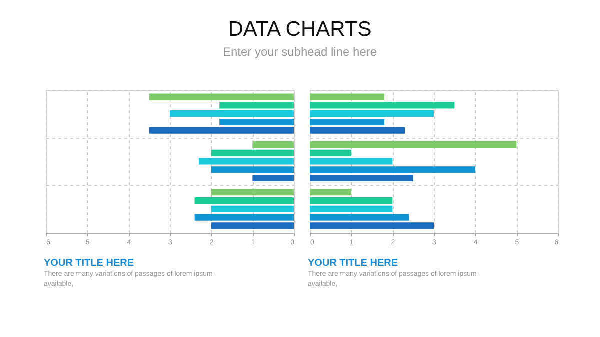 Image resolution: width=600 pixels, height=337 pixels. I want to click on text: DATA CHARTS, so click(300, 30).